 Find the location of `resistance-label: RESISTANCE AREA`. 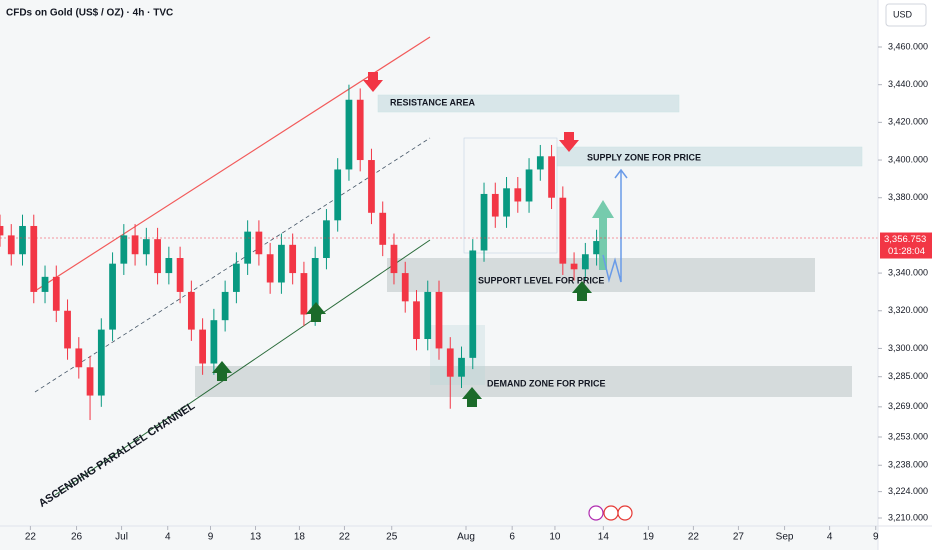

resistance-label: RESISTANCE AREA is located at coordinates (433, 102).